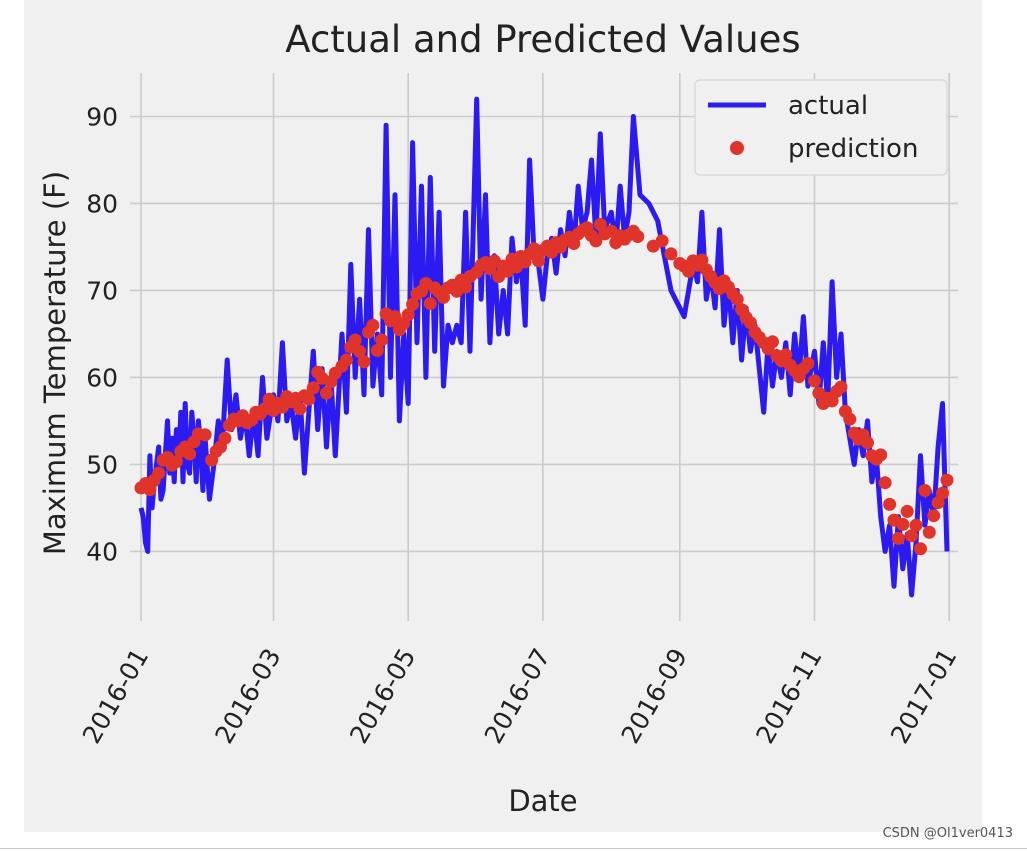  What do you see at coordinates (102, 290) in the screenshot?
I see `y-tick-label: 70` at bounding box center [102, 290].